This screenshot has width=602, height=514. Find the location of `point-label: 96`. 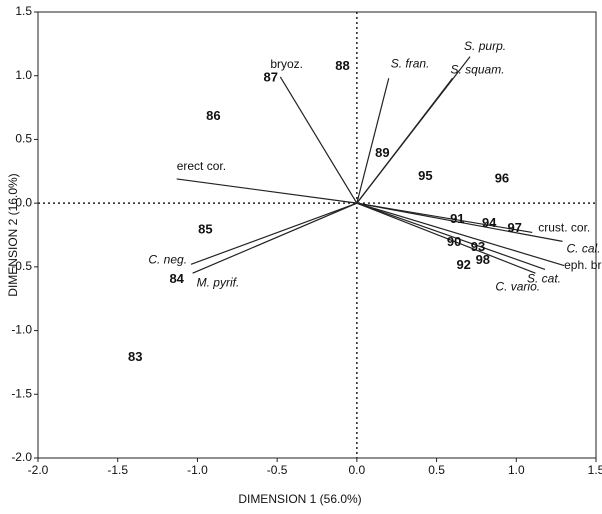

point-label: 96 is located at coordinates (502, 177).